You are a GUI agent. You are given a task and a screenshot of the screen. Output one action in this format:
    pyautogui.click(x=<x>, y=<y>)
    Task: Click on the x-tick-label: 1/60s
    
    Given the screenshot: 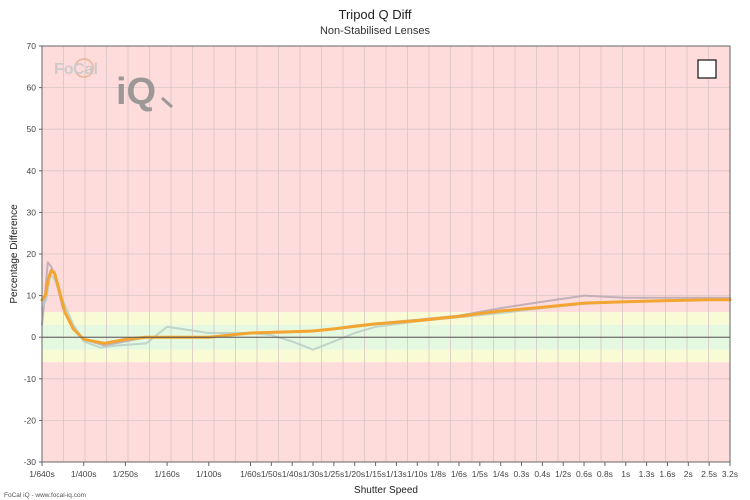 What is the action you would take?
    pyautogui.click(x=250, y=474)
    